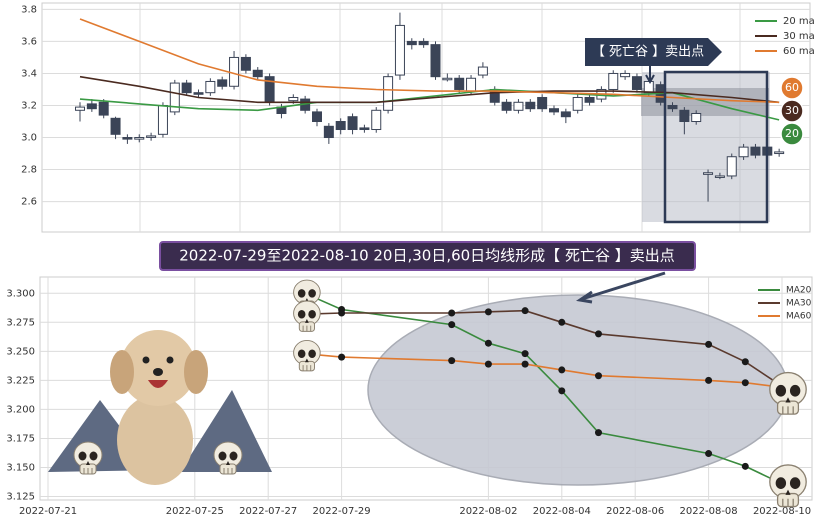 This screenshot has width=827, height=522. What do you see at coordinates (621, 287) in the screenshot?
I see `pointer-arrow` at bounding box center [621, 287].